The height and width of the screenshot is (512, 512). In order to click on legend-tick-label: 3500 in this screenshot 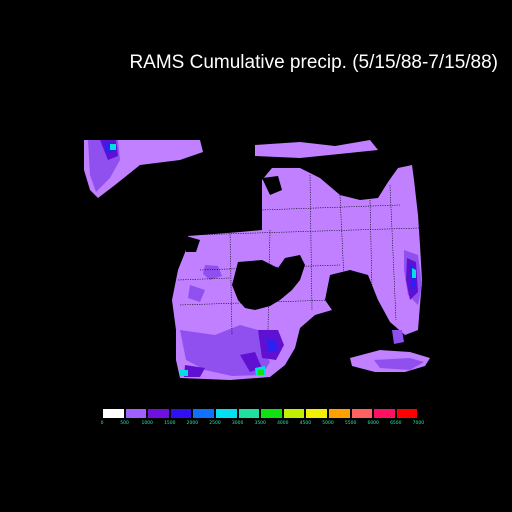, I will do `click(260, 423)`.